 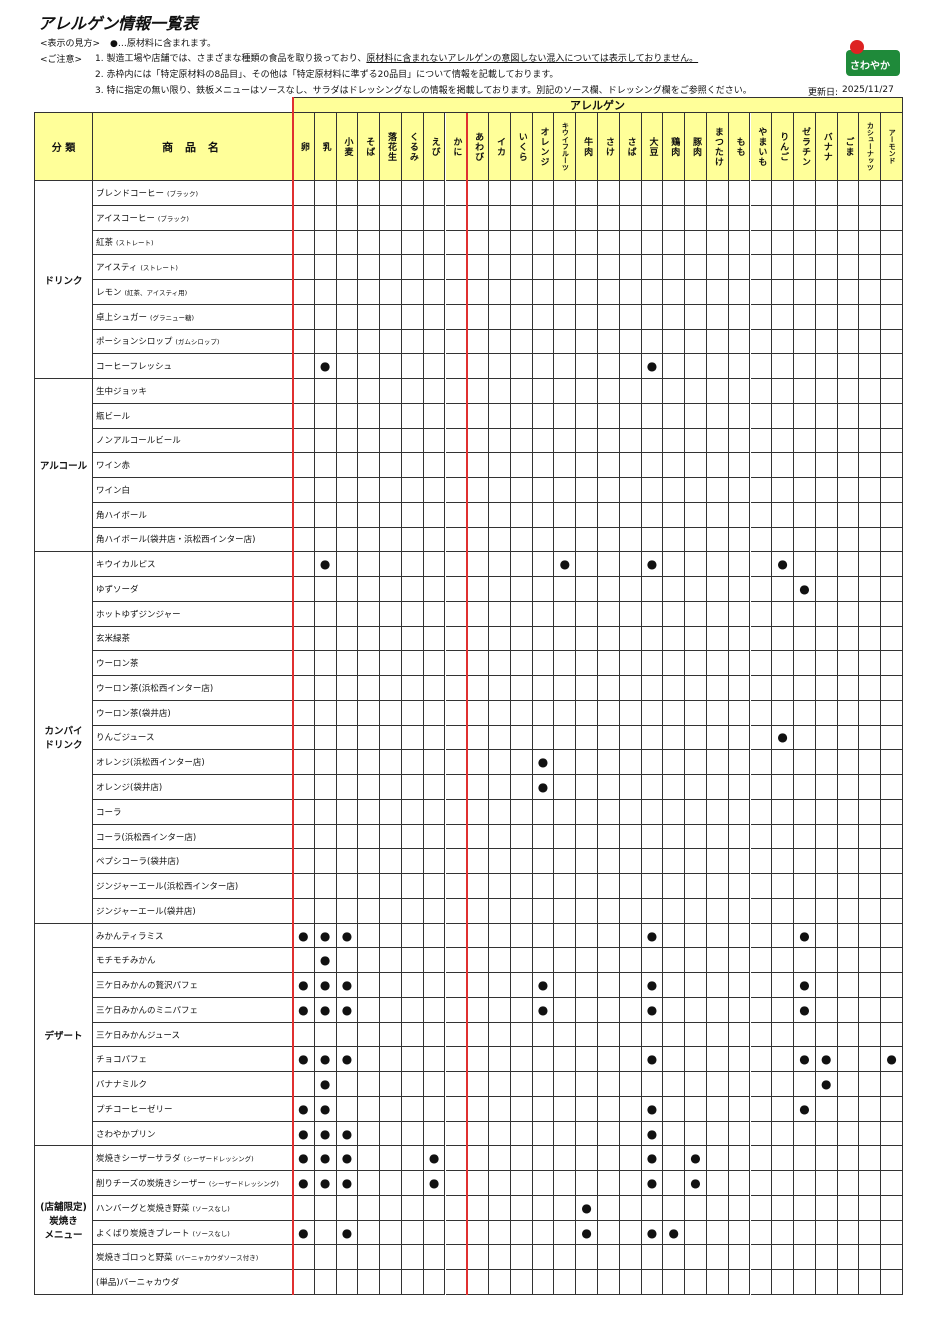 What do you see at coordinates (193, 490) in the screenshot?
I see `product-cell: ワイン白` at bounding box center [193, 490].